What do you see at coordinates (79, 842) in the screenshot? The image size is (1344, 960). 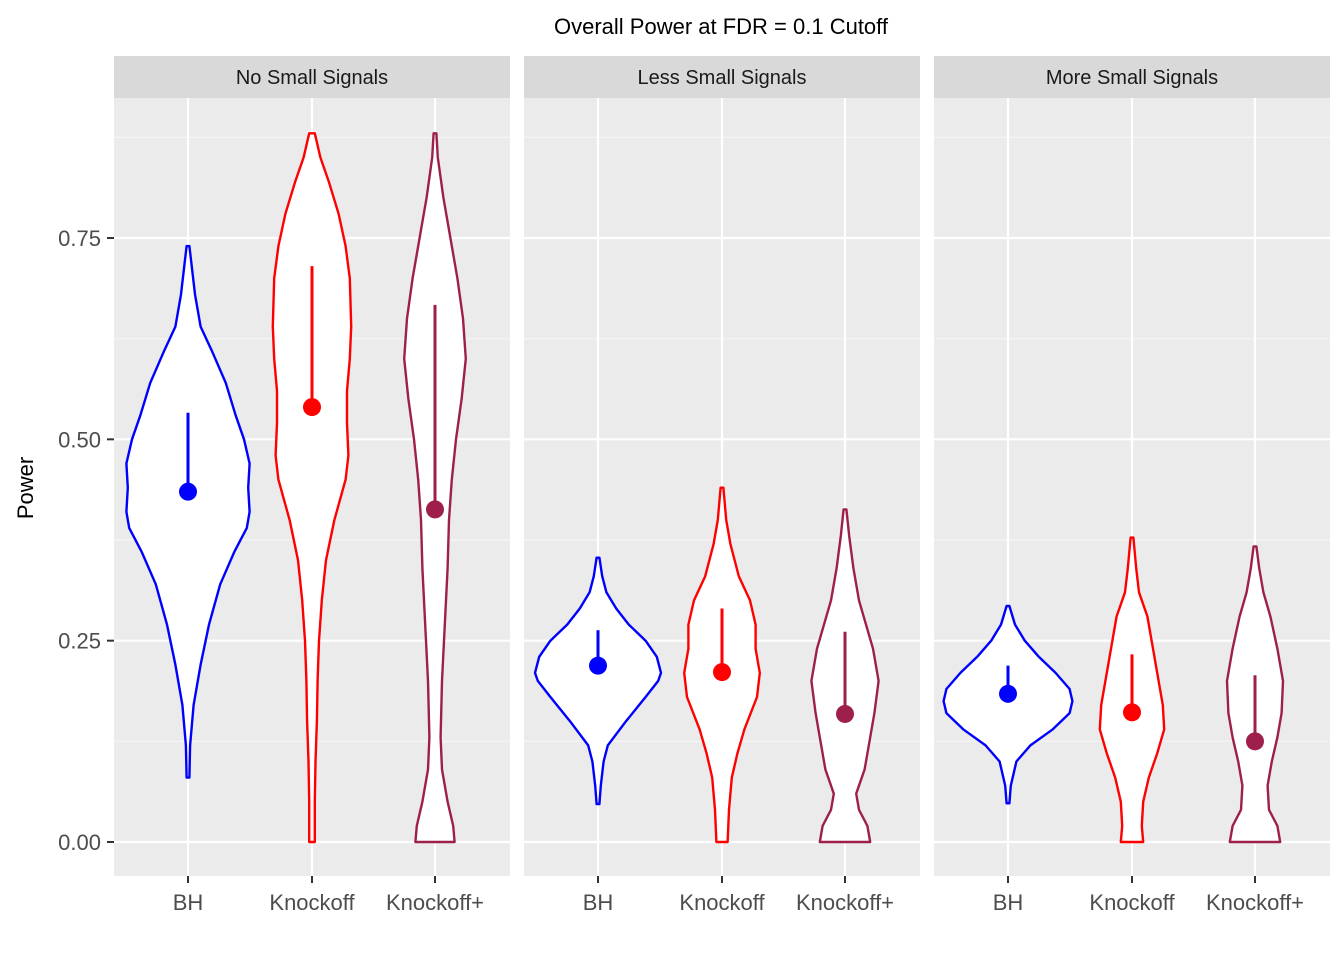 I see `y-tick-label: 0.00` at bounding box center [79, 842].